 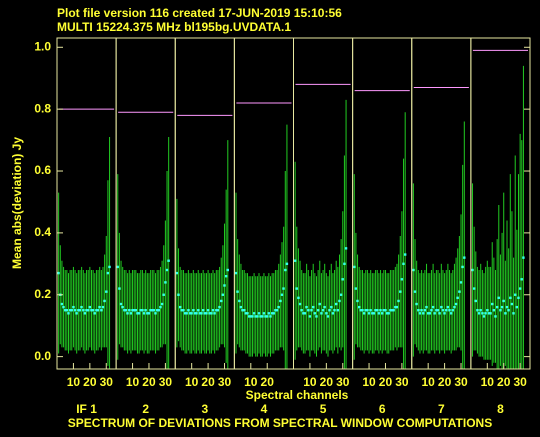 What do you see at coordinates (86, 409) in the screenshot?
I see `panel-label: IF 1` at bounding box center [86, 409].